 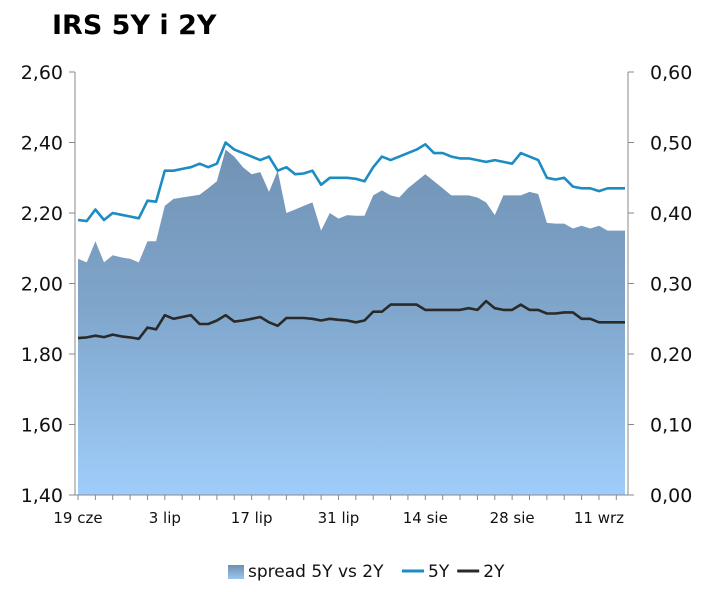 What do you see at coordinates (42, 214) in the screenshot?
I see `y-left-tick-label: 2,20` at bounding box center [42, 214].